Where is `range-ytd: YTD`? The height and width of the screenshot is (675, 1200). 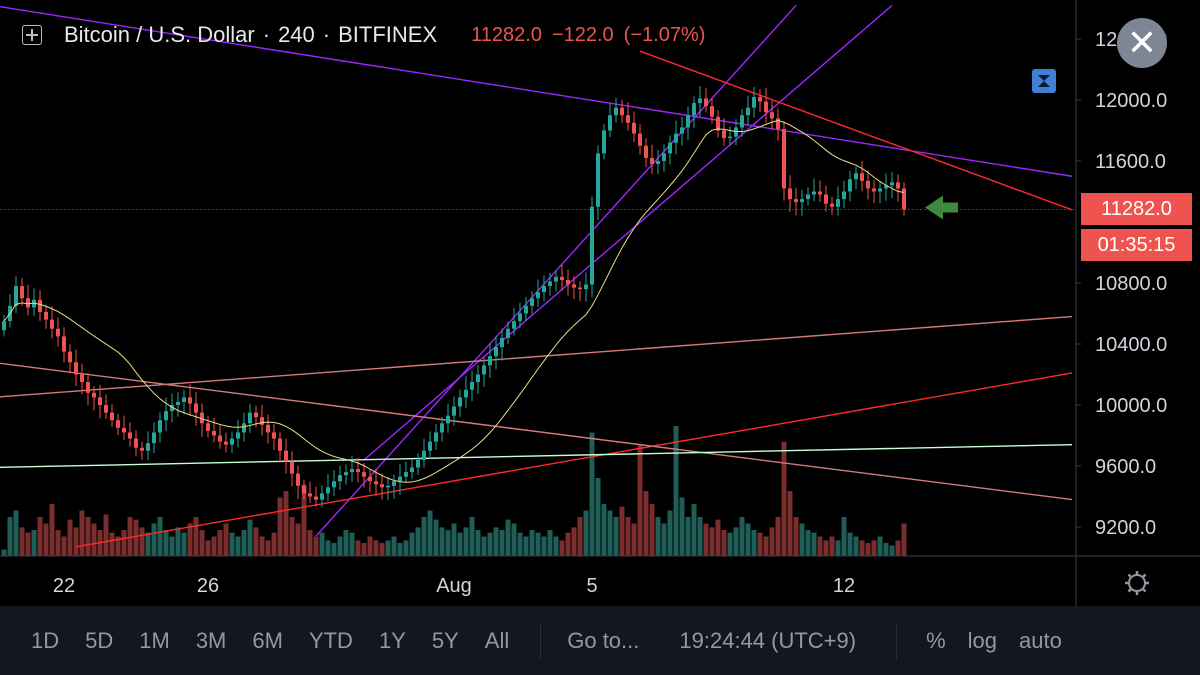
range-ytd: YTD is located at coordinates (330, 640).